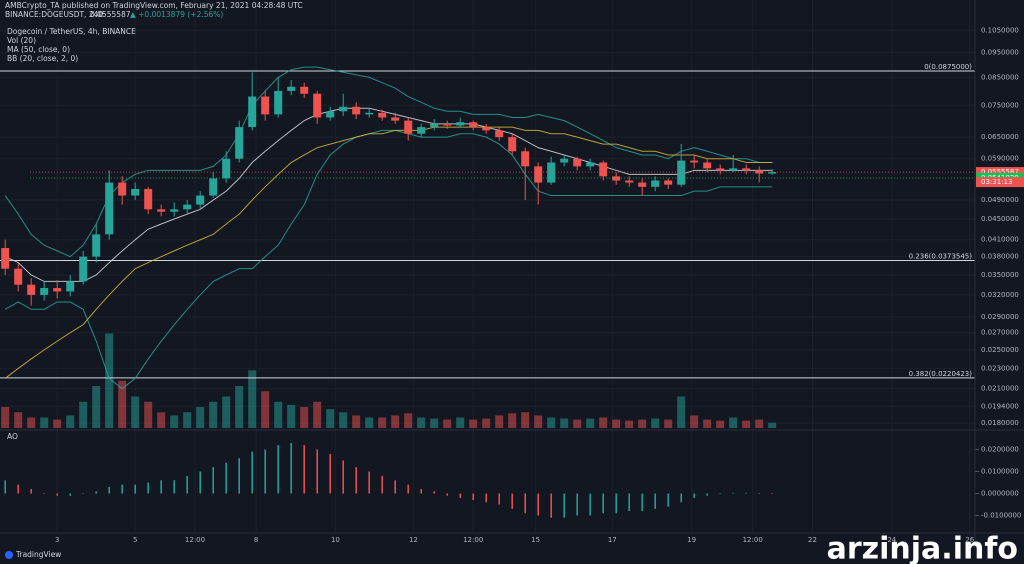 The width and height of the screenshot is (1024, 564). What do you see at coordinates (1000, 317) in the screenshot?
I see `y-tick-label: 0.0290000` at bounding box center [1000, 317].